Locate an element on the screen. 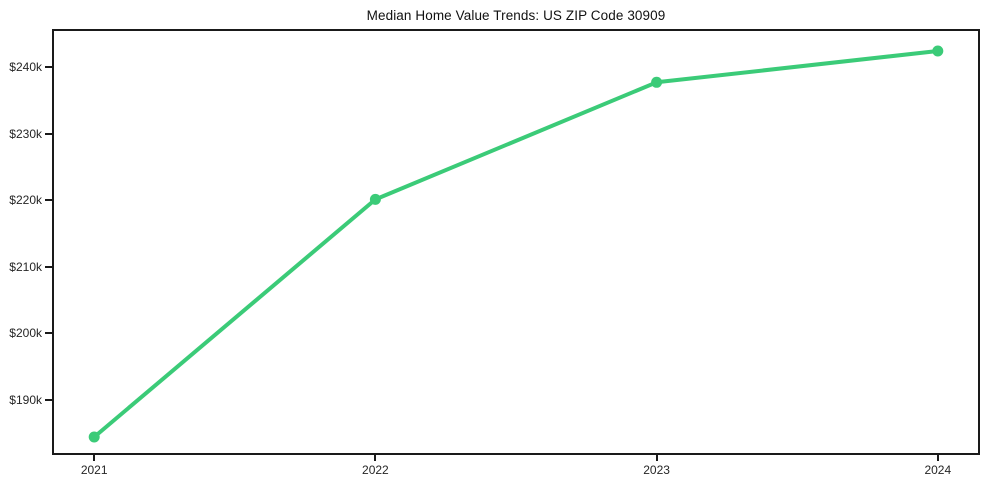 The height and width of the screenshot is (490, 990). y-tick-label: $200k is located at coordinates (25, 333).